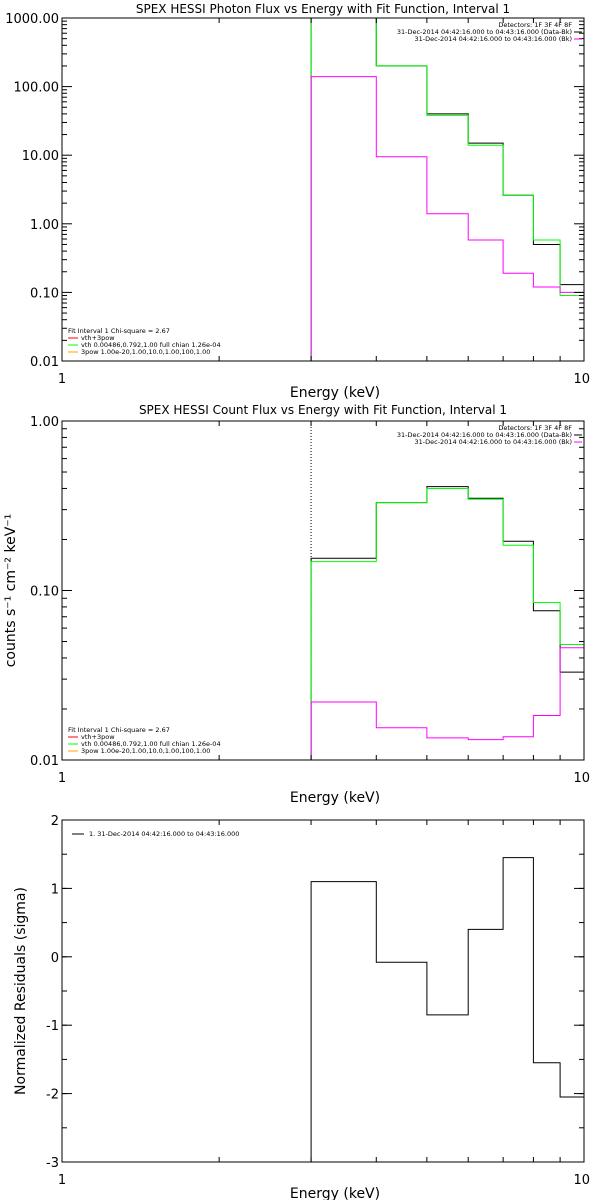 Image resolution: width=600 pixels, height=1200 pixels. What do you see at coordinates (37, 88) in the screenshot?
I see `y-tick-label: 100.00` at bounding box center [37, 88].